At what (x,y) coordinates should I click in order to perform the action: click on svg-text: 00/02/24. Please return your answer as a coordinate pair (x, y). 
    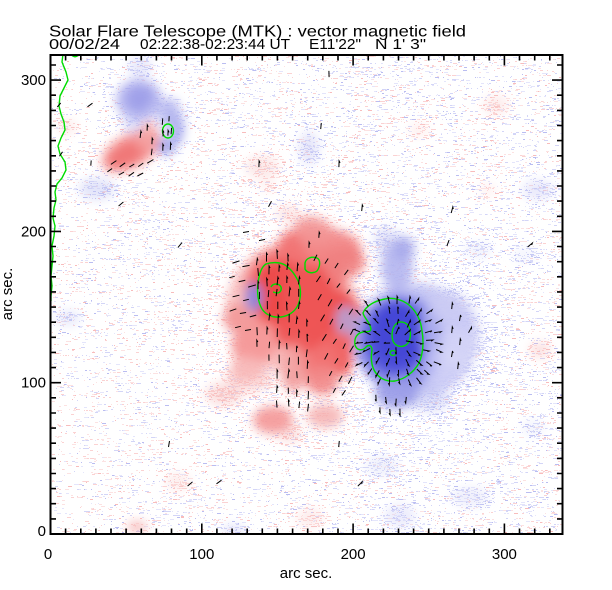
    Looking at the image, I should click on (84, 44).